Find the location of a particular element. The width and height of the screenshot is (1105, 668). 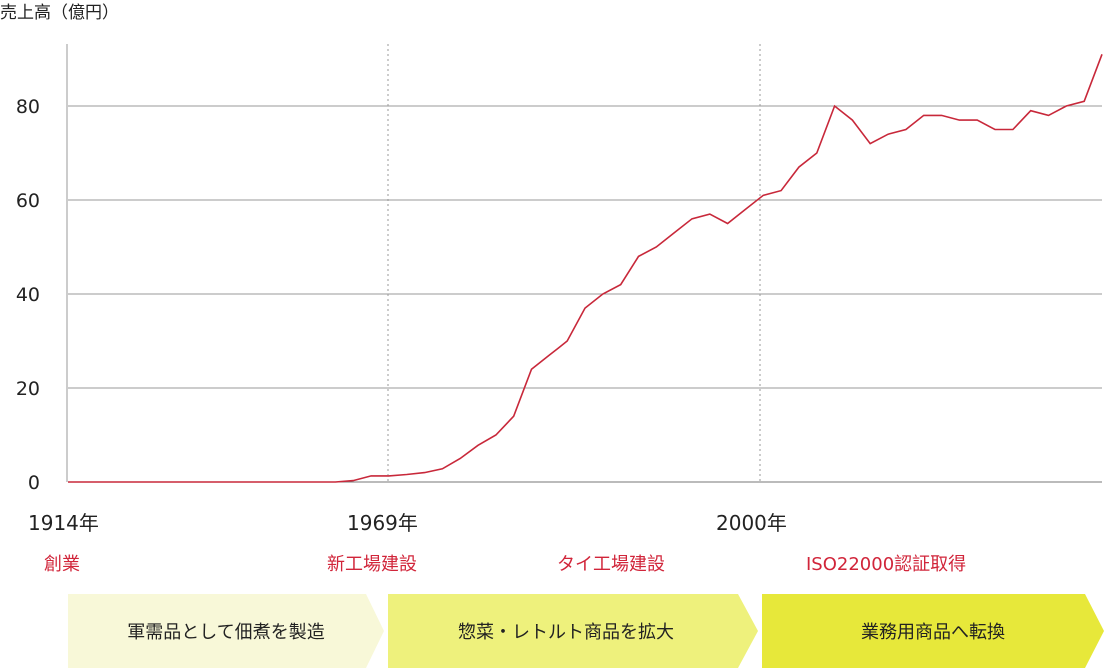

y-tick-label: 20 is located at coordinates (28, 389).